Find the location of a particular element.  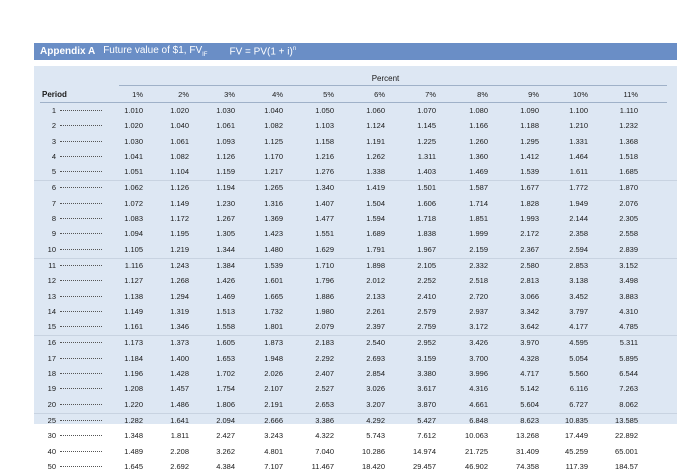

period-cell: 20 is located at coordinates (51, 404).